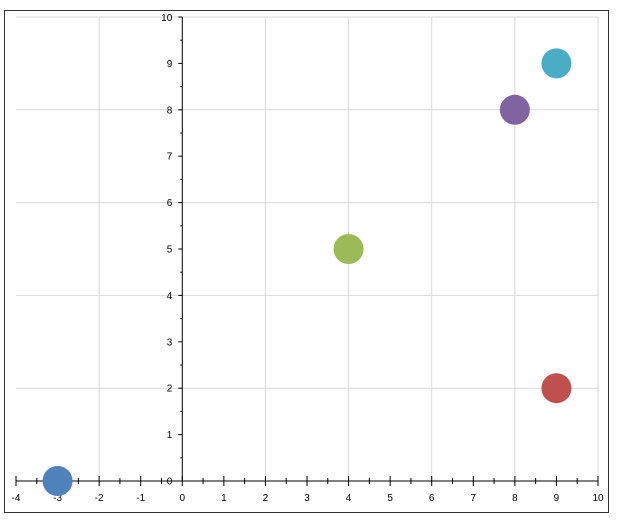 Image resolution: width=621 pixels, height=526 pixels. I want to click on y-tick-label: 5, so click(170, 250).